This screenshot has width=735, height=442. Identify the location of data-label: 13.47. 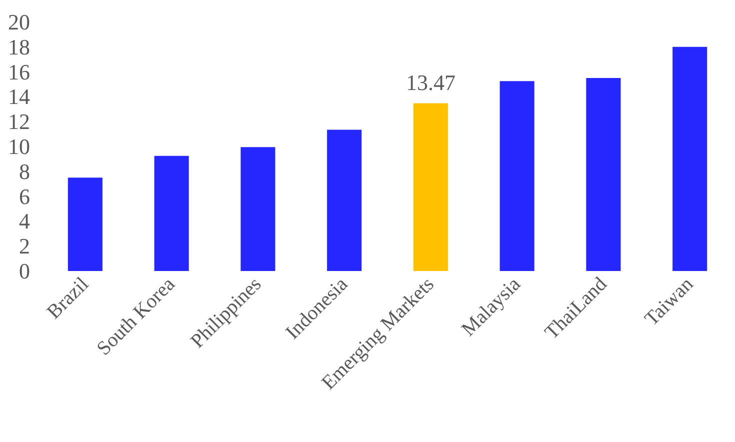
(431, 82).